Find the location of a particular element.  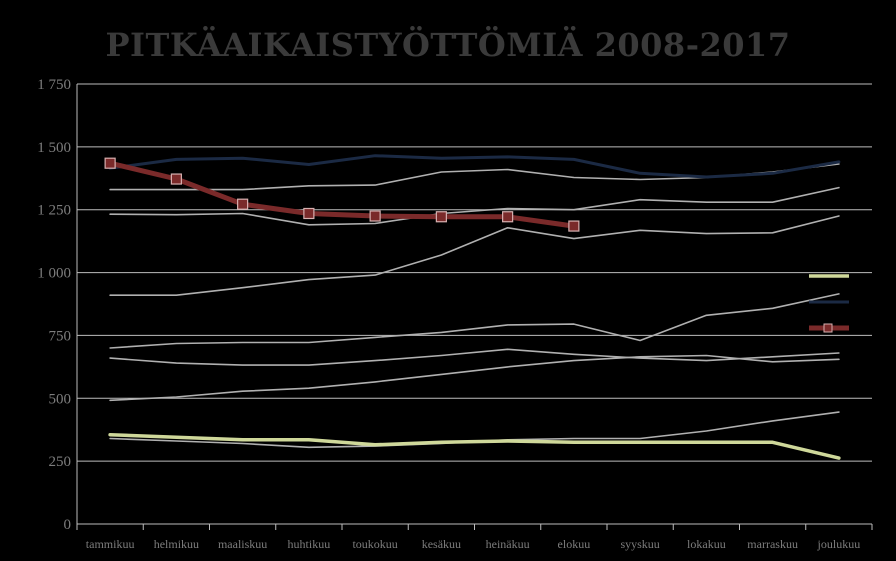

x-tick-label: heinäkuu is located at coordinates (508, 544).